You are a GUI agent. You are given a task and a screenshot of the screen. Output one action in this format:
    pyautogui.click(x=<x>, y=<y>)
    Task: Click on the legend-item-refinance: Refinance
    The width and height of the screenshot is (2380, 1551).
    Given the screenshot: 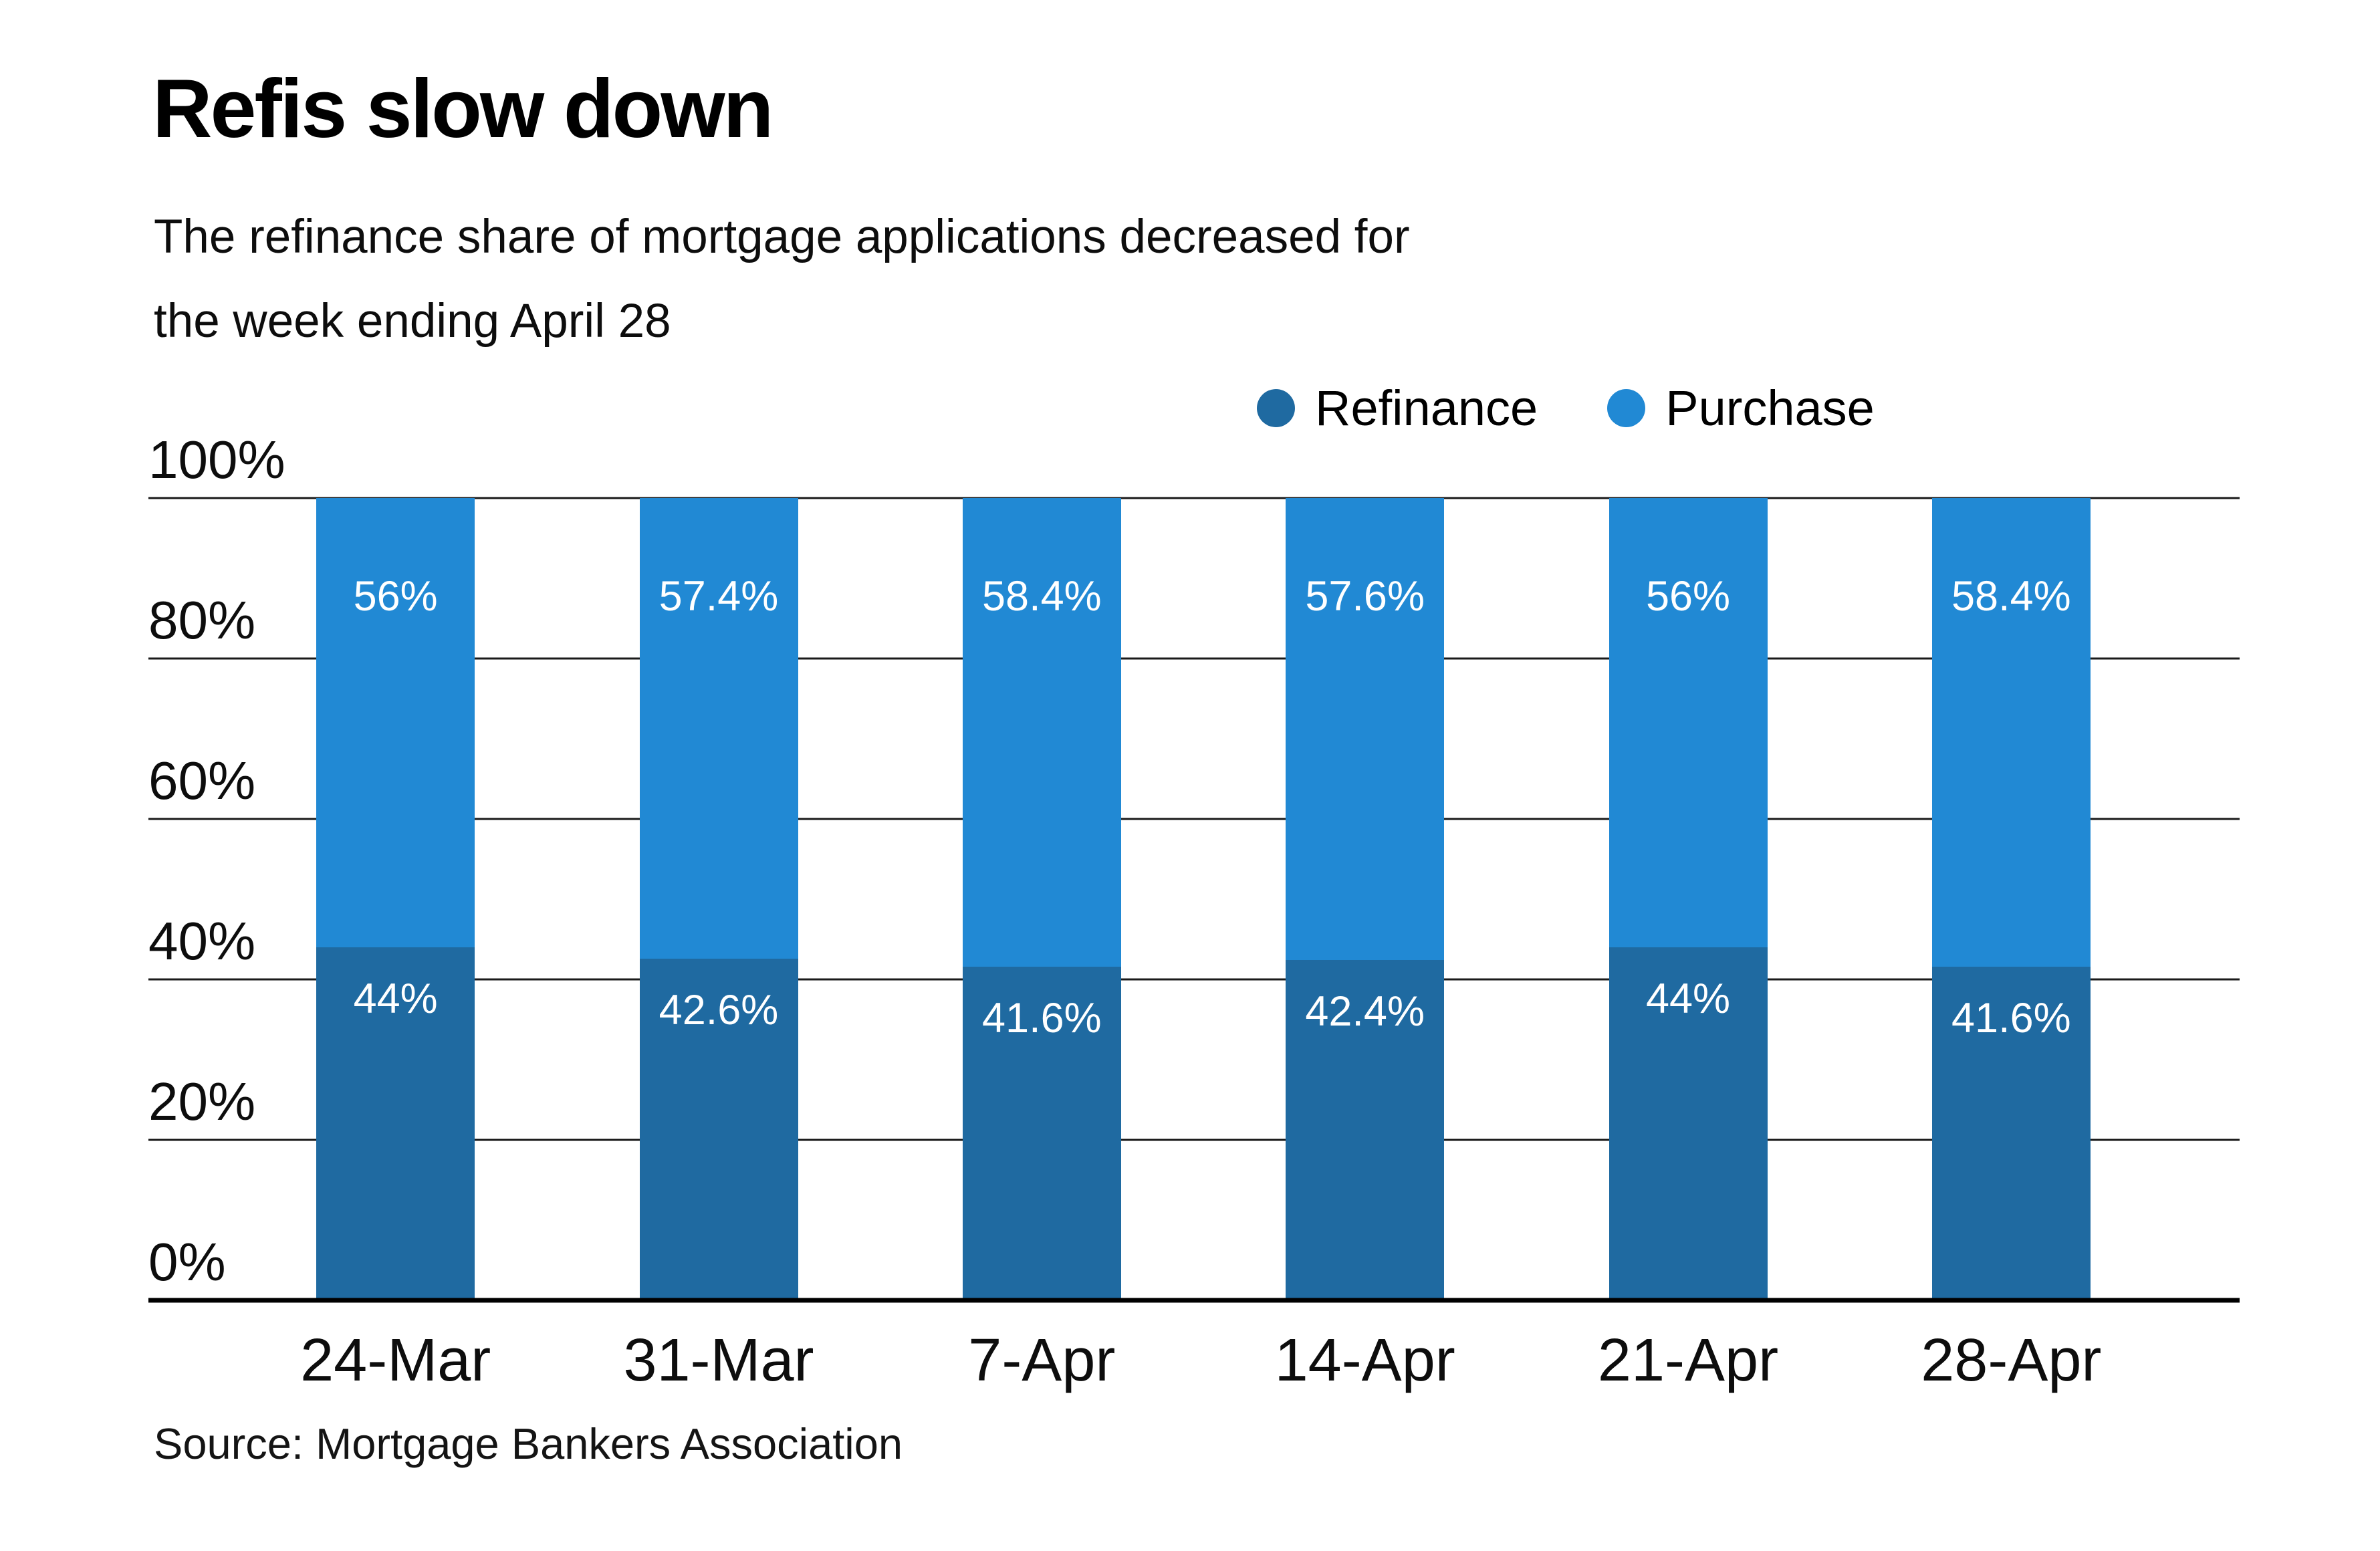 What is the action you would take?
    pyautogui.click(x=1397, y=408)
    